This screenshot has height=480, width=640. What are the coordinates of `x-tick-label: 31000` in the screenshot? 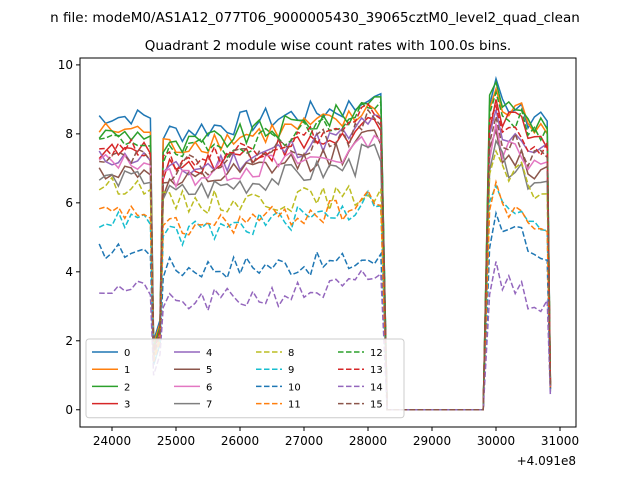 It's located at (560, 441).